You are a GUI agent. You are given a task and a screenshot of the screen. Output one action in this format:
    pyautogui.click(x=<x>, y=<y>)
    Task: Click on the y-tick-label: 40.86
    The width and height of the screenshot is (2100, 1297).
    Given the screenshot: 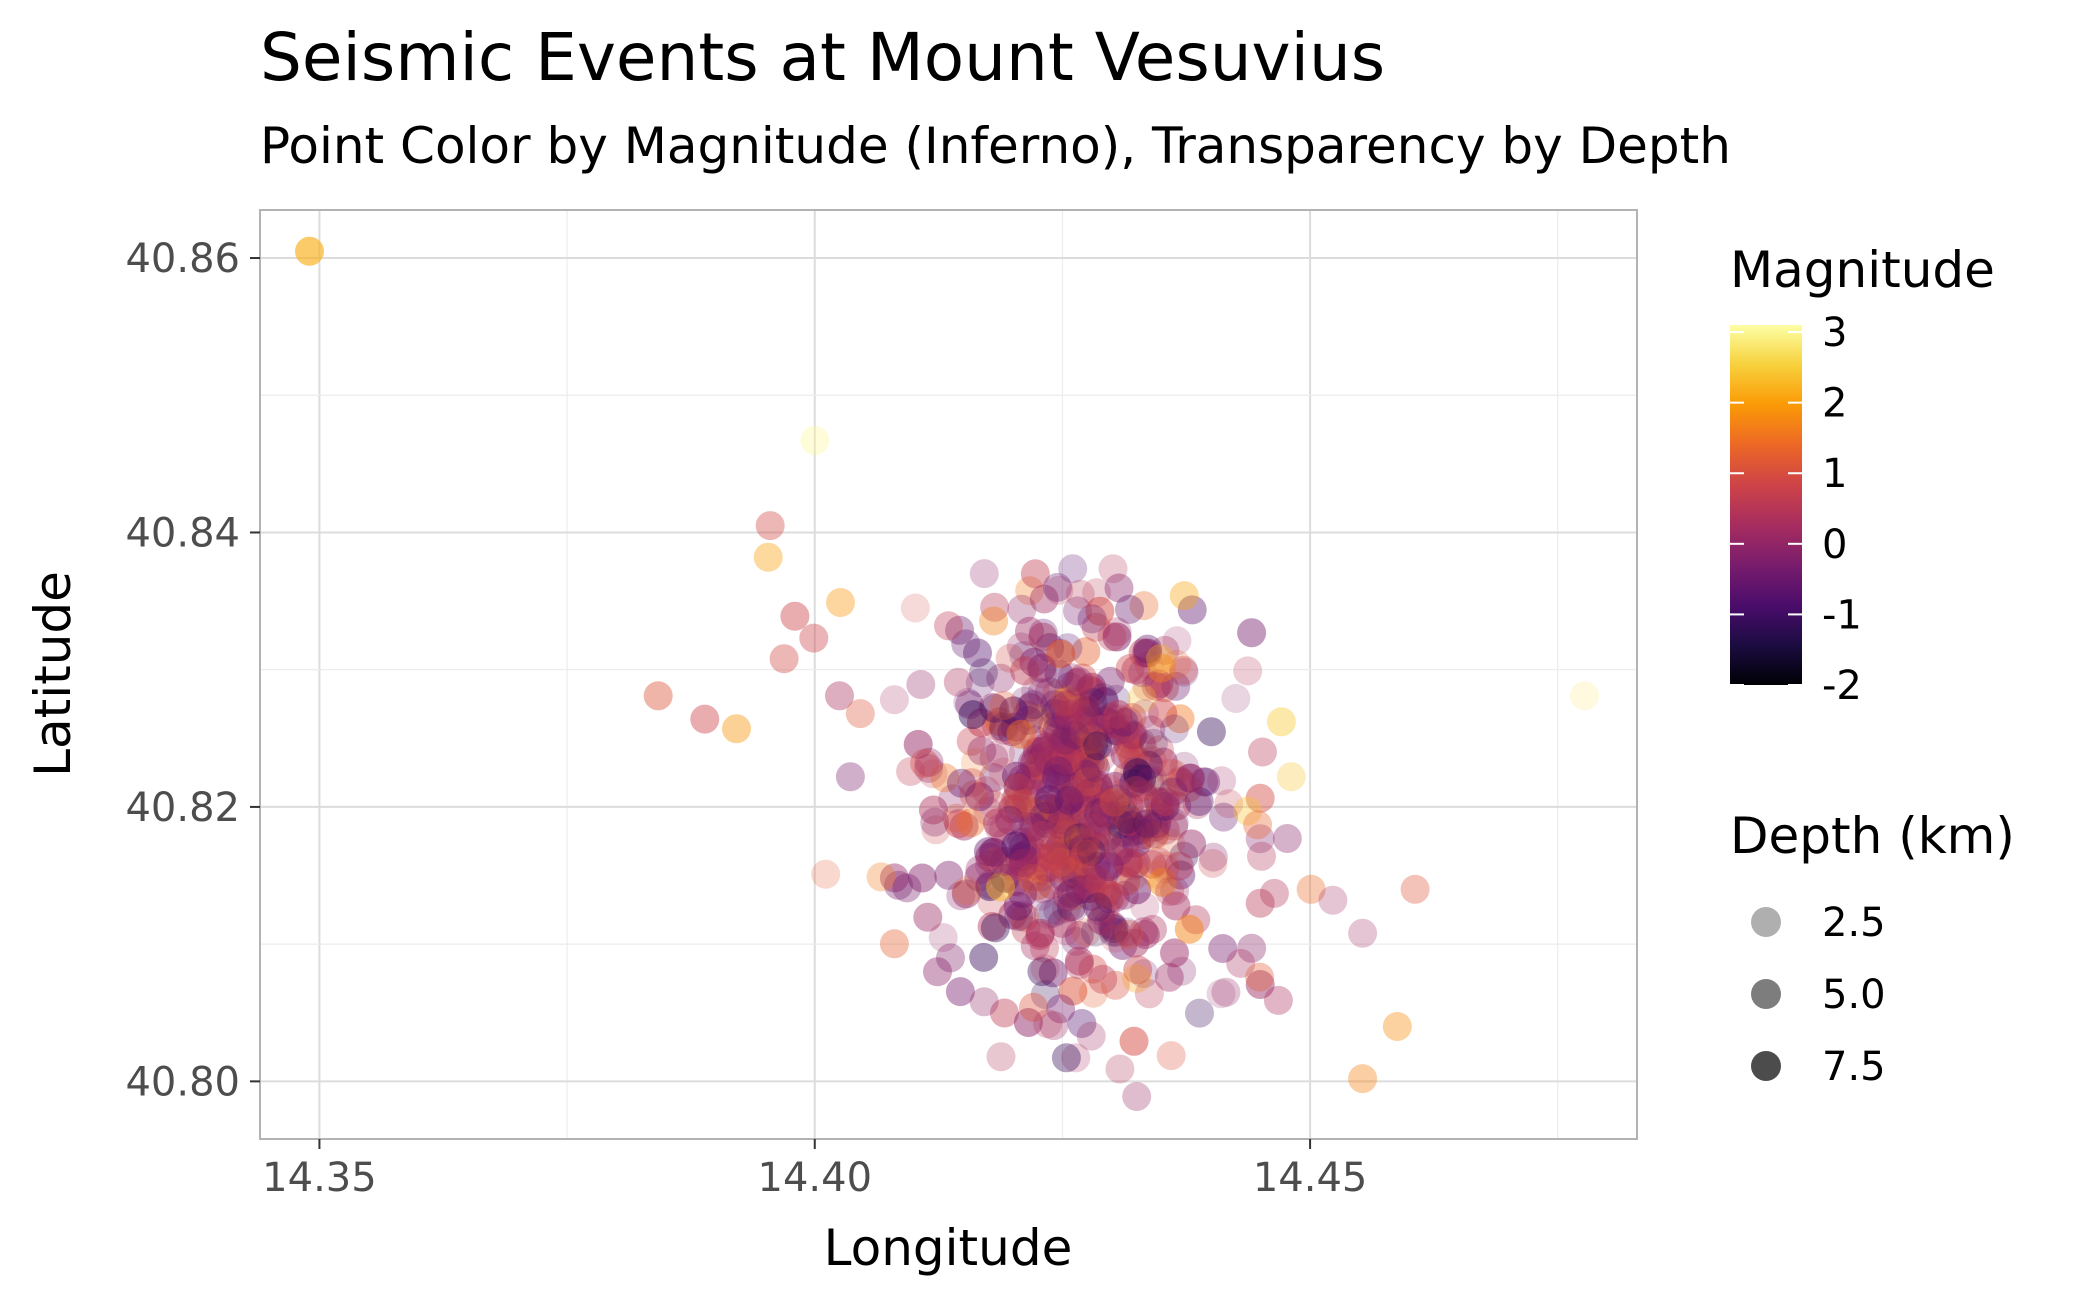 What is the action you would take?
    pyautogui.click(x=182, y=259)
    